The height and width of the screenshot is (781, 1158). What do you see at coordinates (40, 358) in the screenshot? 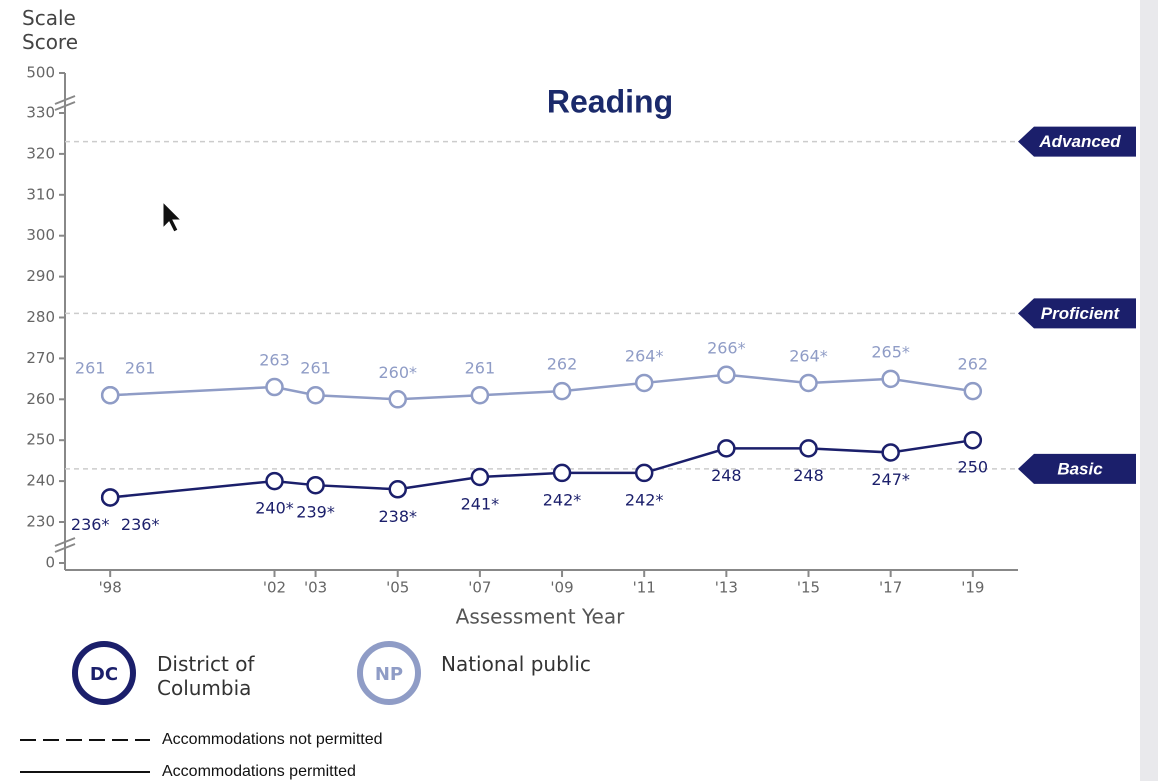
I see `y-tick-label: 270` at bounding box center [40, 358].